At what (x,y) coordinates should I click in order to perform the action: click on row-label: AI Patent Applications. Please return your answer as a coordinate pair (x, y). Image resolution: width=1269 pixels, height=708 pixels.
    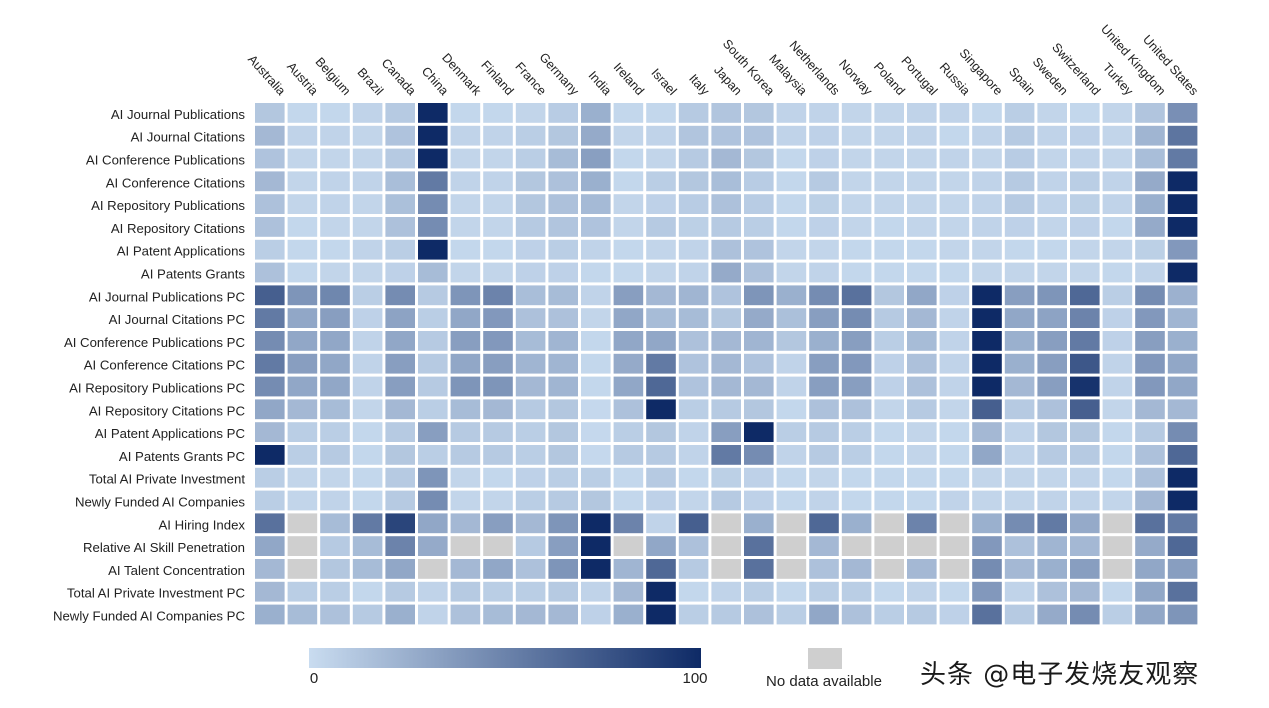
    Looking at the image, I should click on (181, 251).